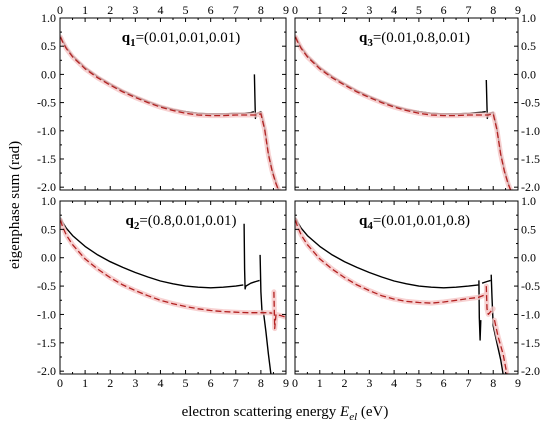 The image size is (550, 429). I want to click on panel-label-components: =(0.8,0.01,0.01), so click(187, 221).